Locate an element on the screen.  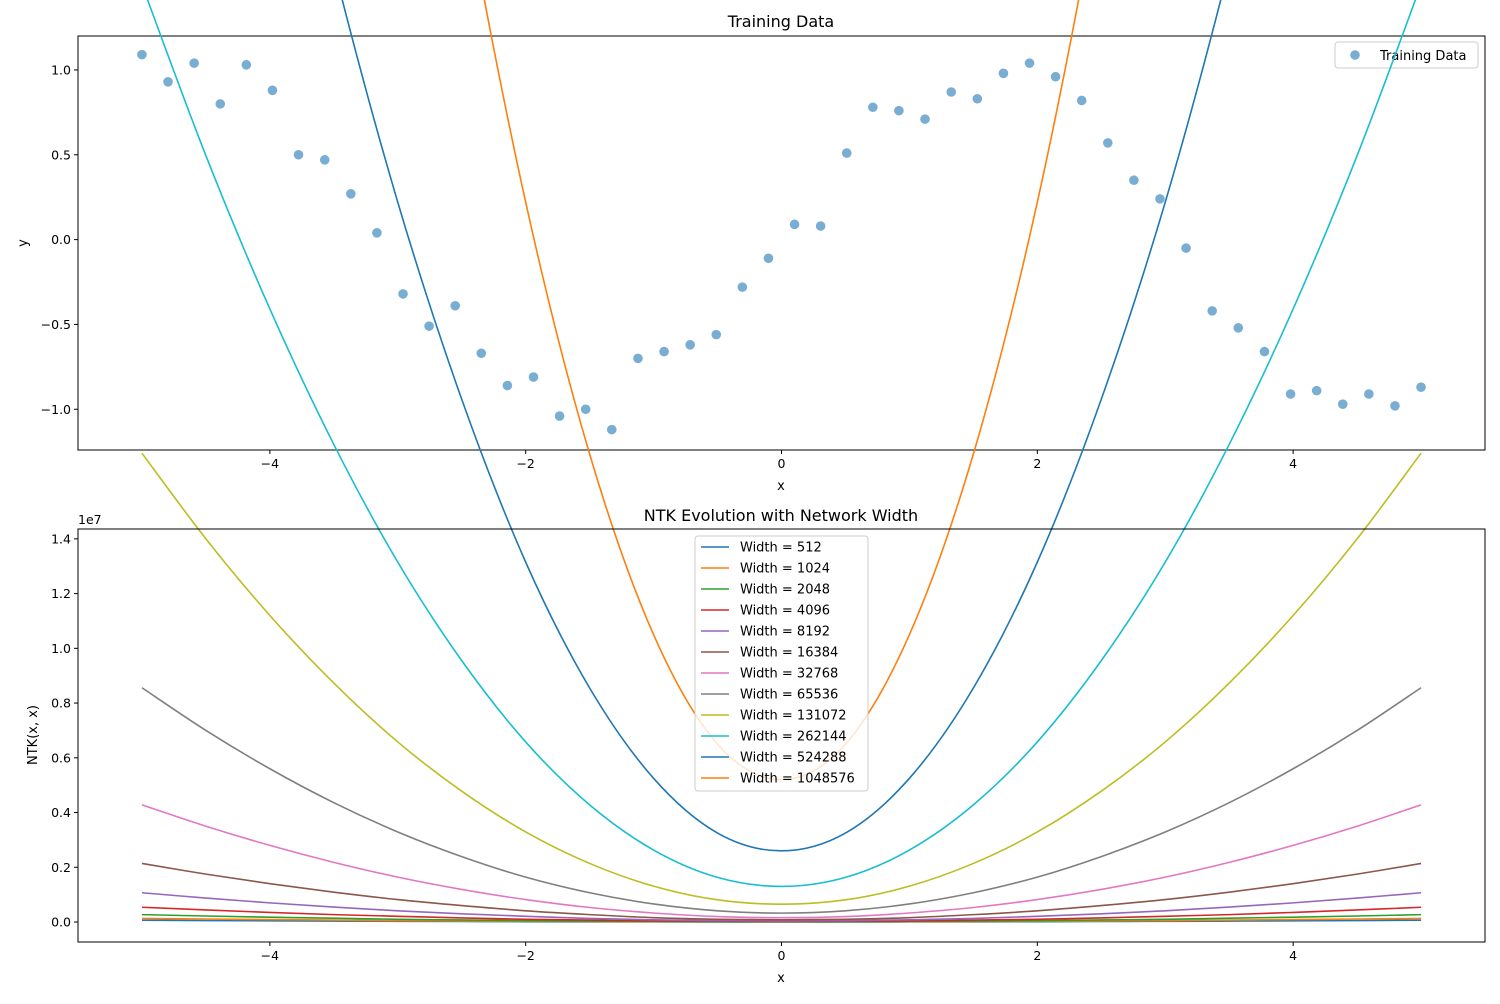
y-tick-label: 0.4 is located at coordinates (61, 812).